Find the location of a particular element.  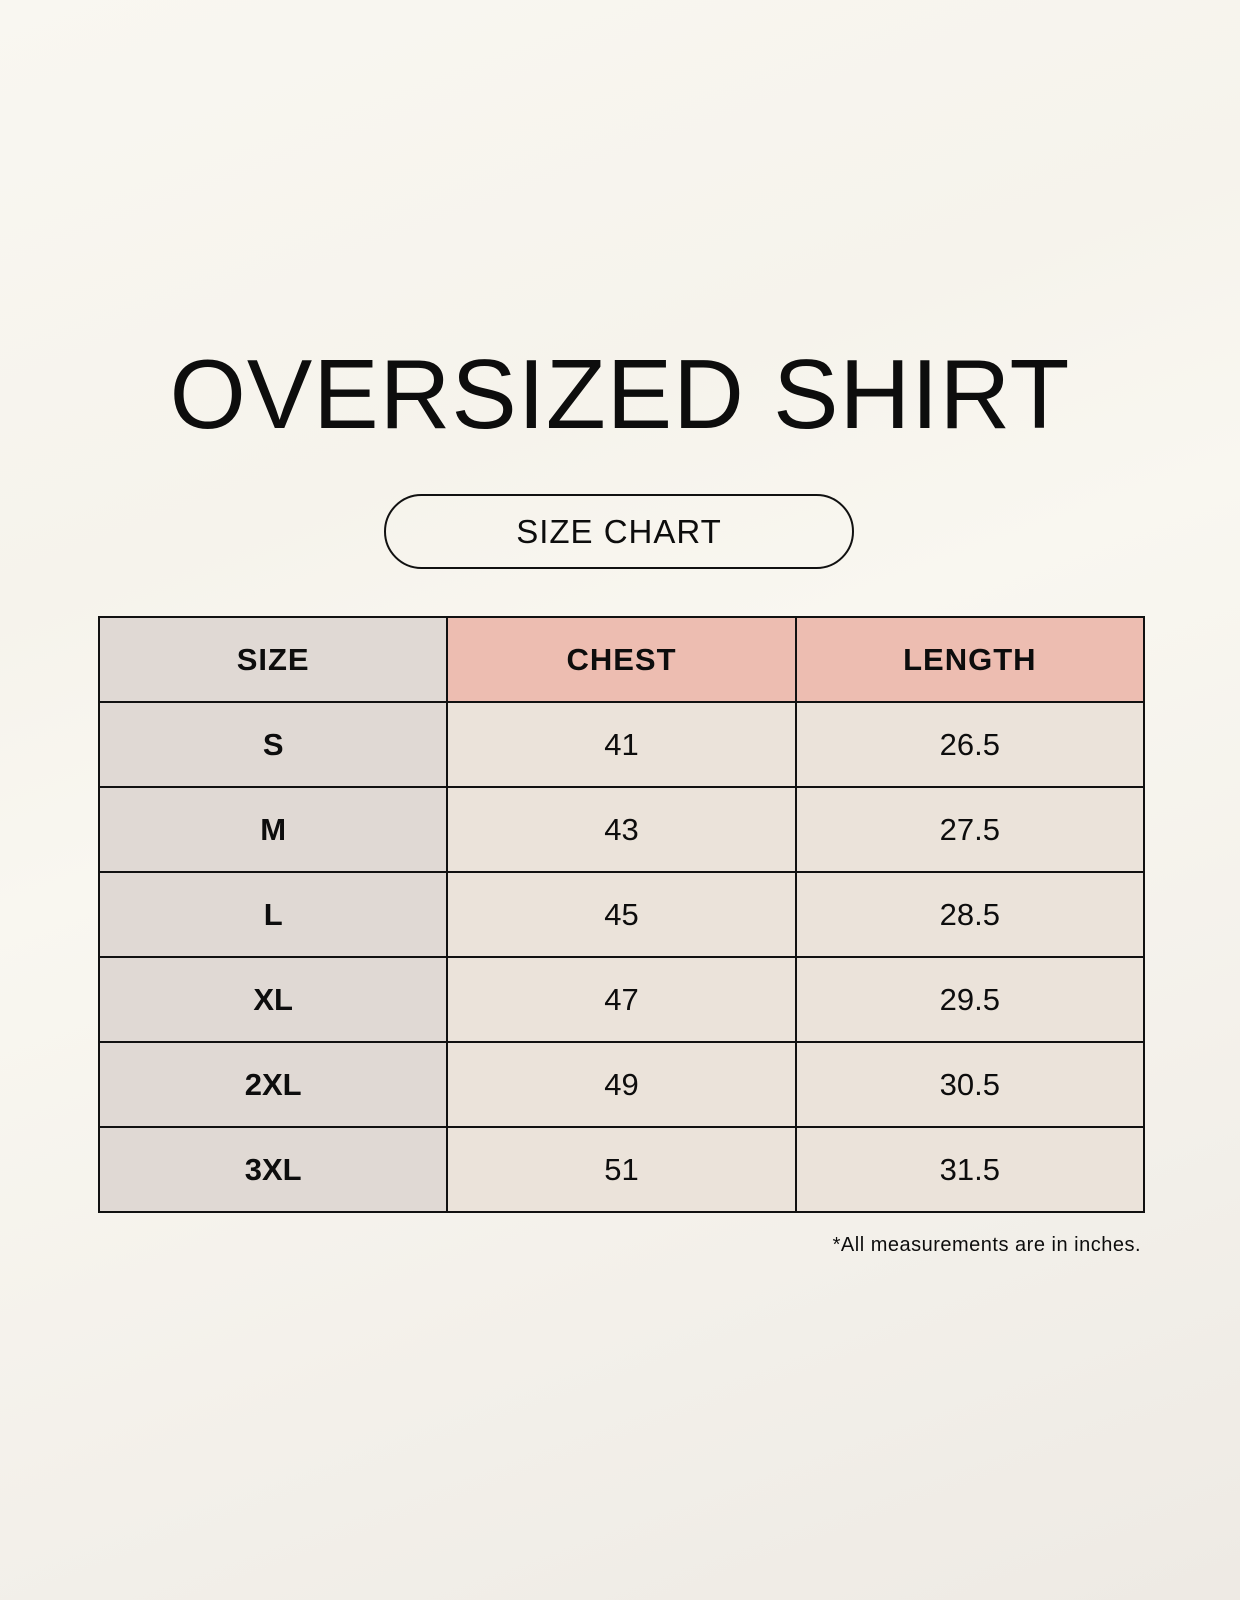

cell-length: 29.5 is located at coordinates (970, 999).